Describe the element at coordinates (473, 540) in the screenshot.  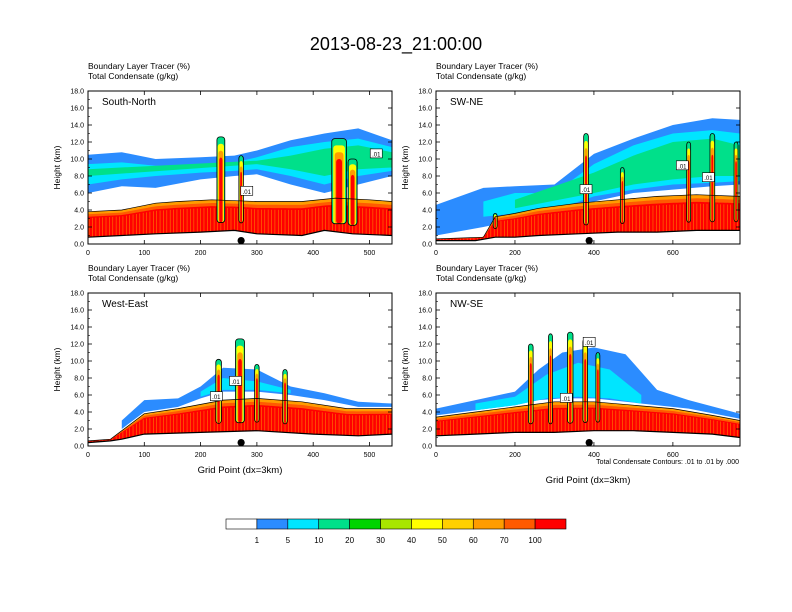
I see `colorbar-level-label: 60` at that location.